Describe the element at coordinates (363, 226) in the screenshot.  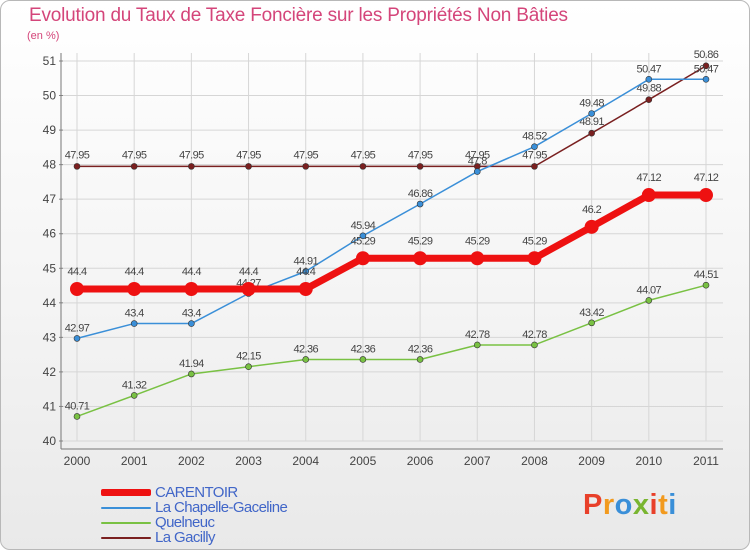
I see `data-label-la-chapelle-gaceline: 45.94` at that location.